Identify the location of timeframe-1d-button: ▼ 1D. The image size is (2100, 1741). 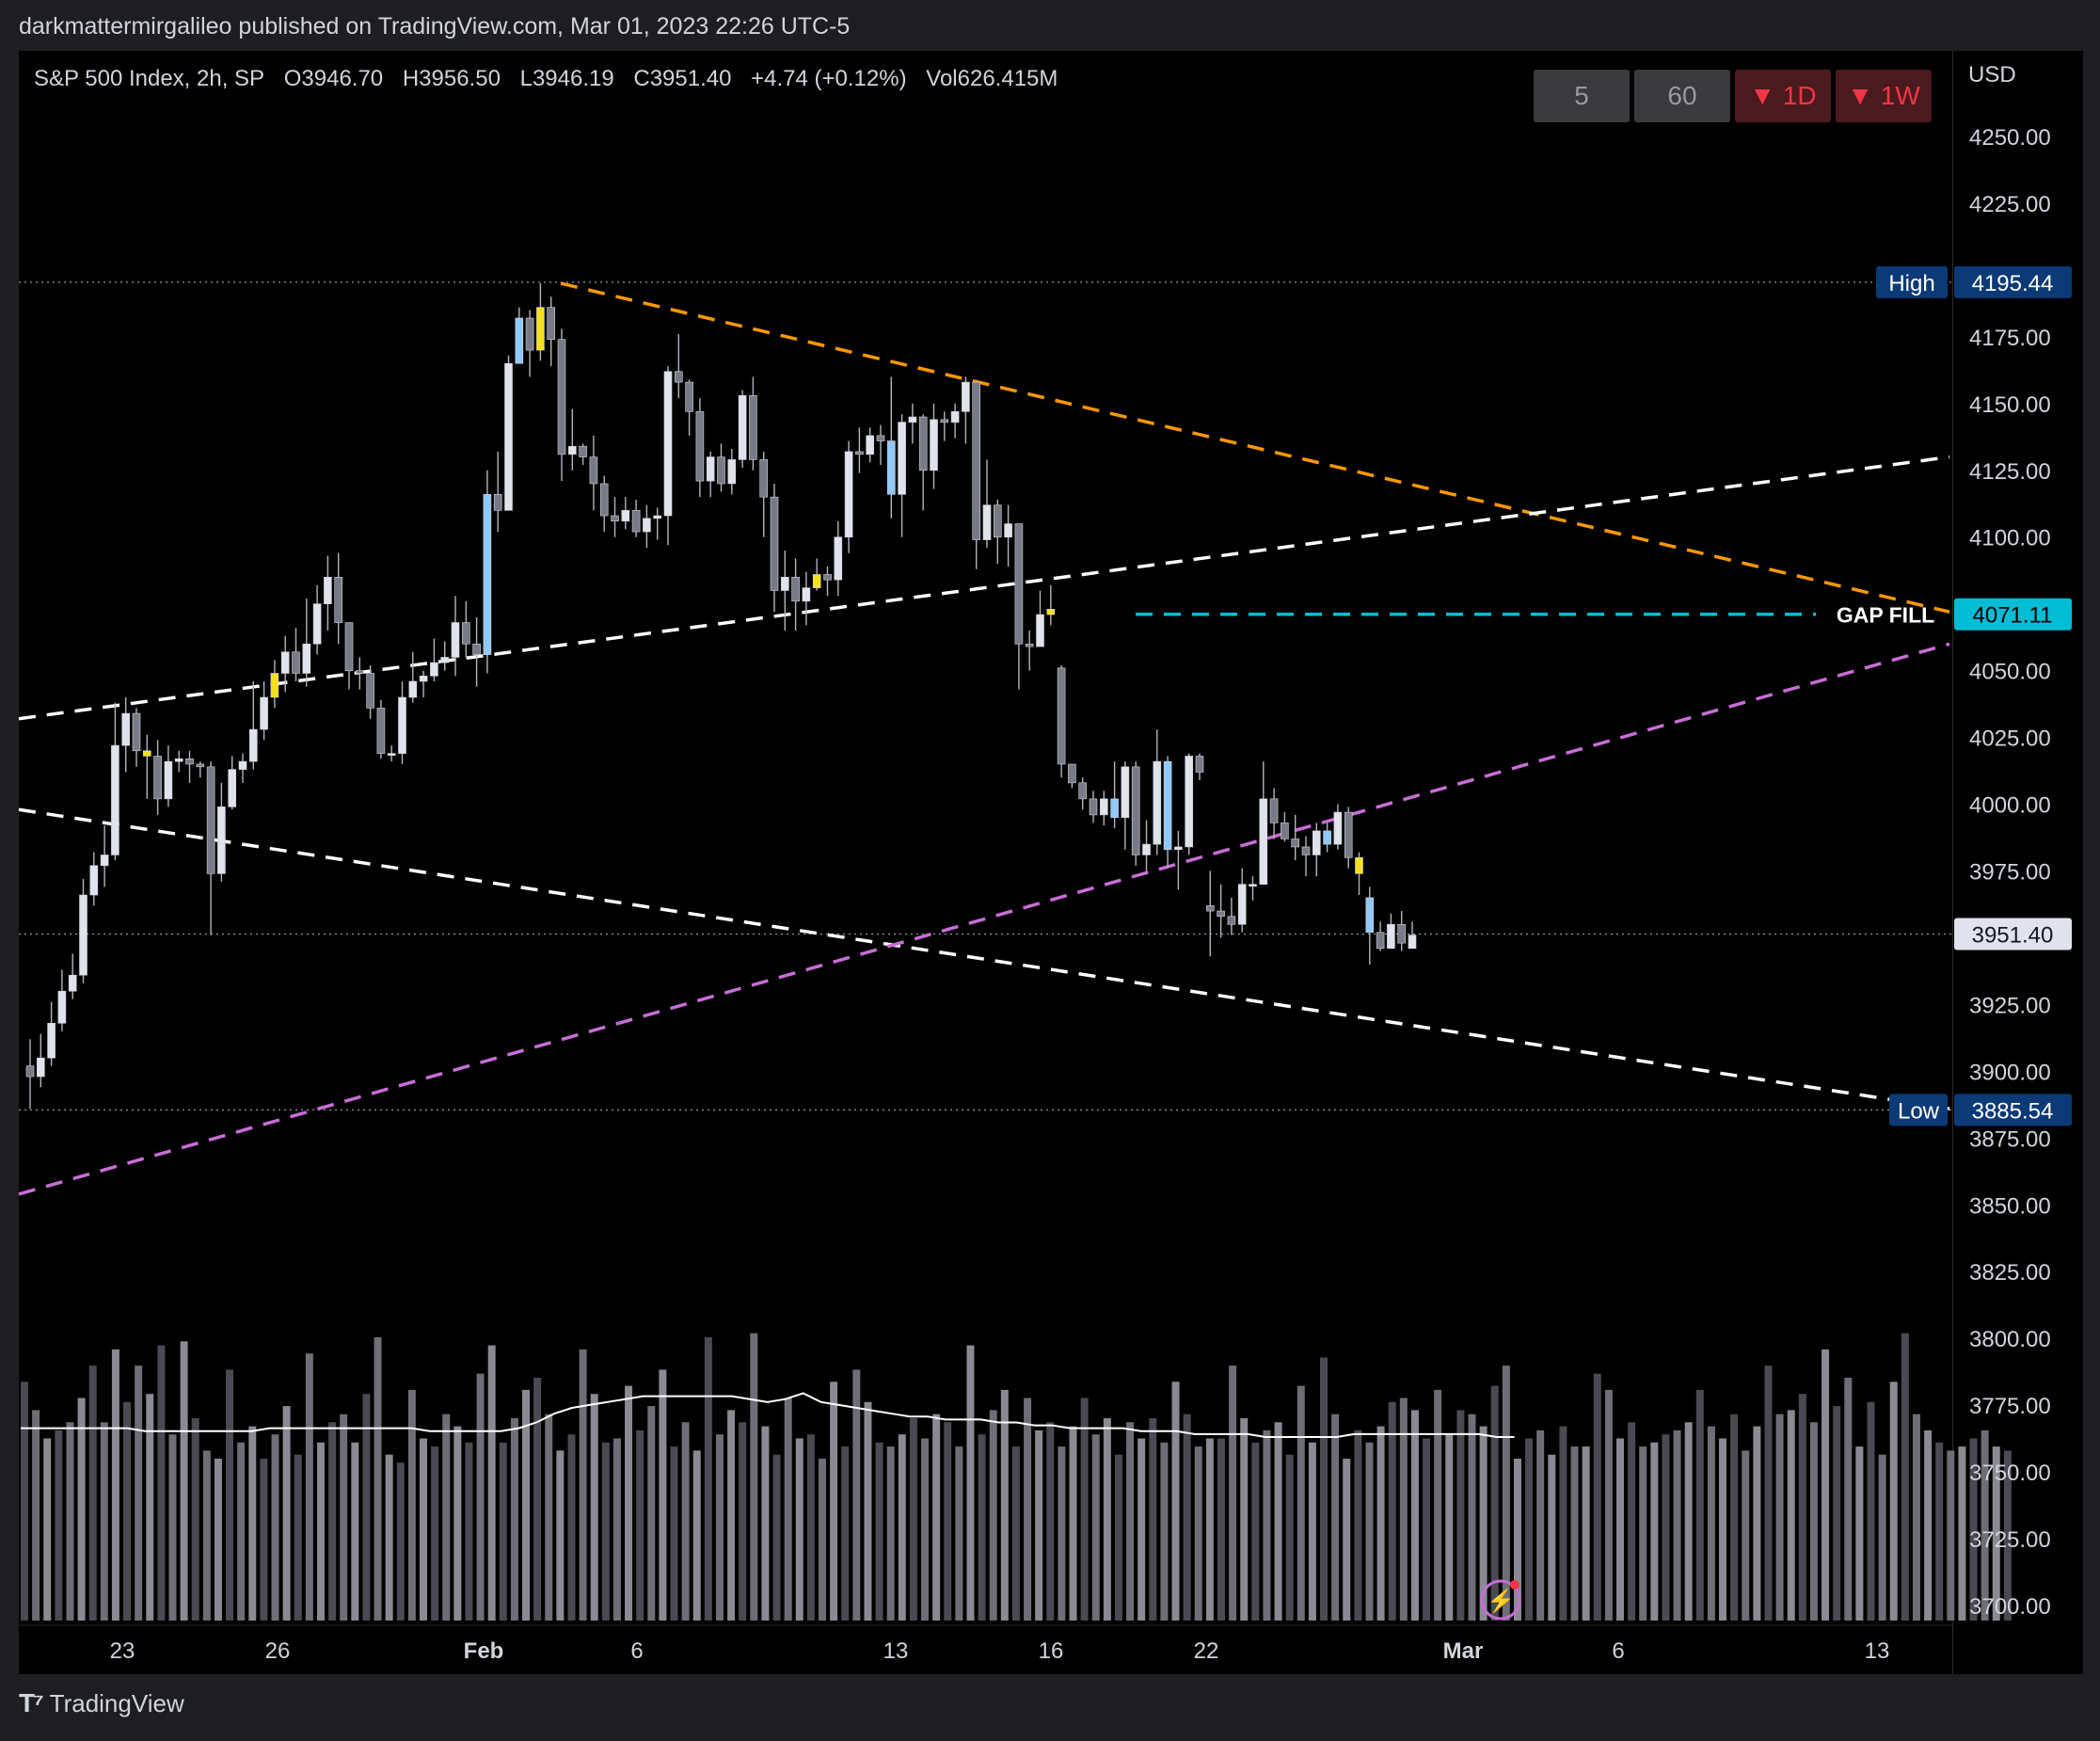
(1783, 96).